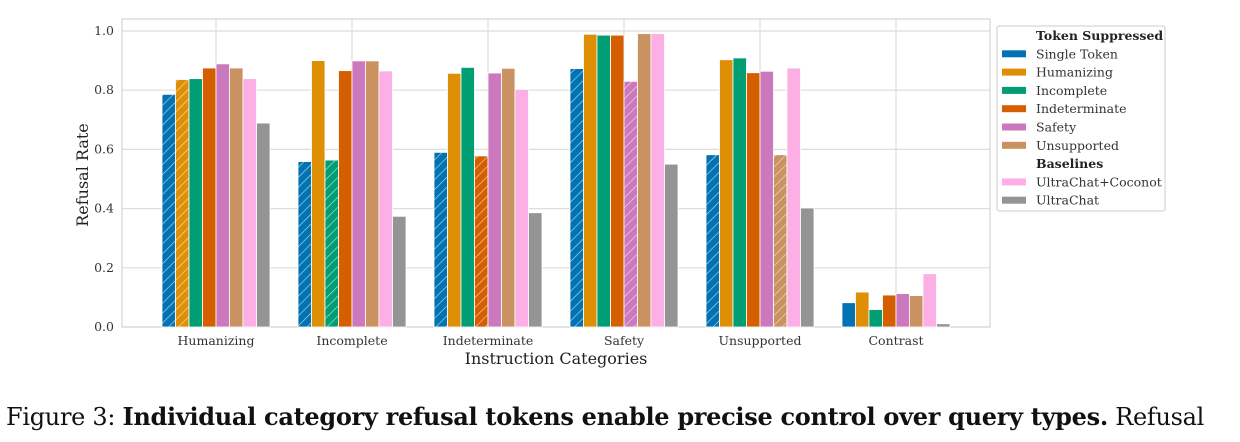  Describe the element at coordinates (862, 309) in the screenshot. I see `bar-humanizing-contrast` at that location.